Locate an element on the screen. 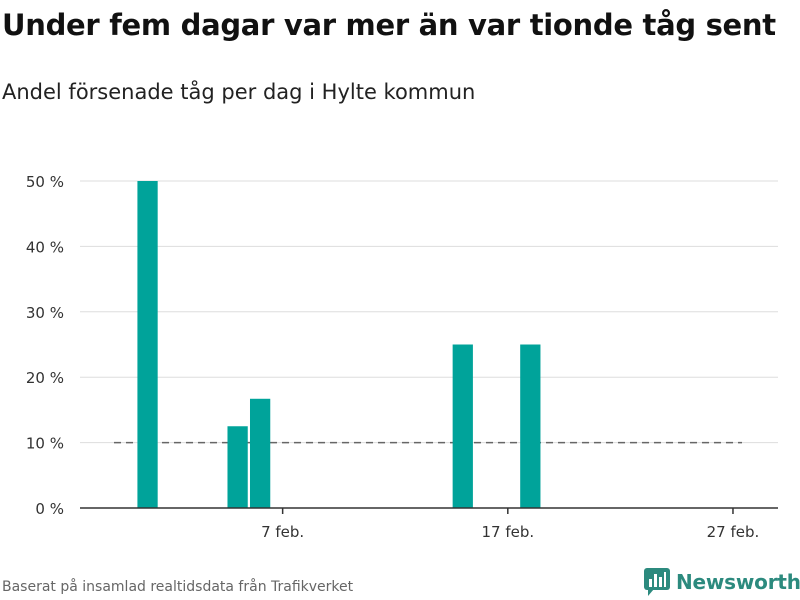 The image size is (800, 600). brand-logo: Newsworthy is located at coordinates (722, 582).